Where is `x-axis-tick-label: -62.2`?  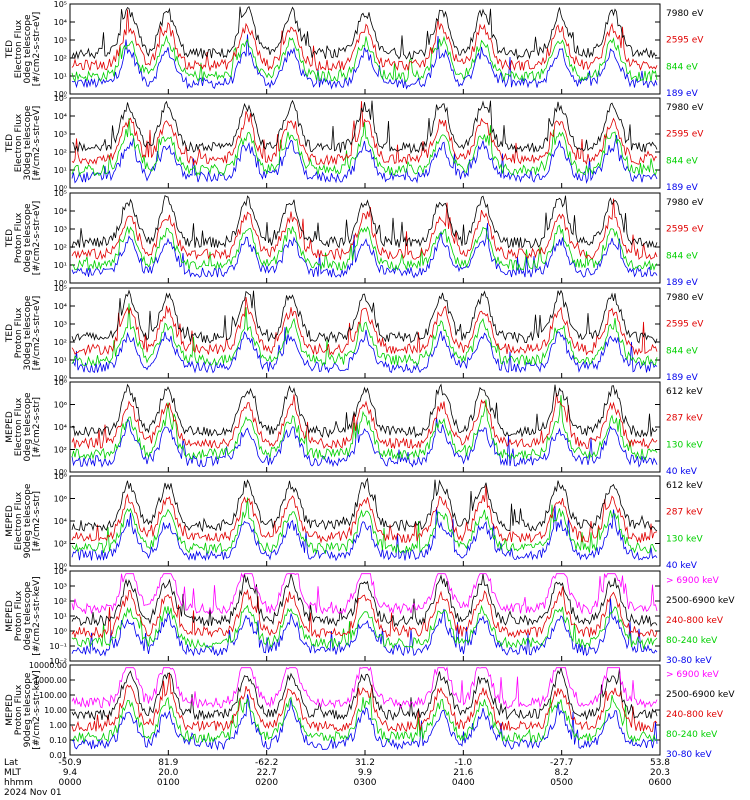 x-axis-tick-label: -62.2 is located at coordinates (266, 763).